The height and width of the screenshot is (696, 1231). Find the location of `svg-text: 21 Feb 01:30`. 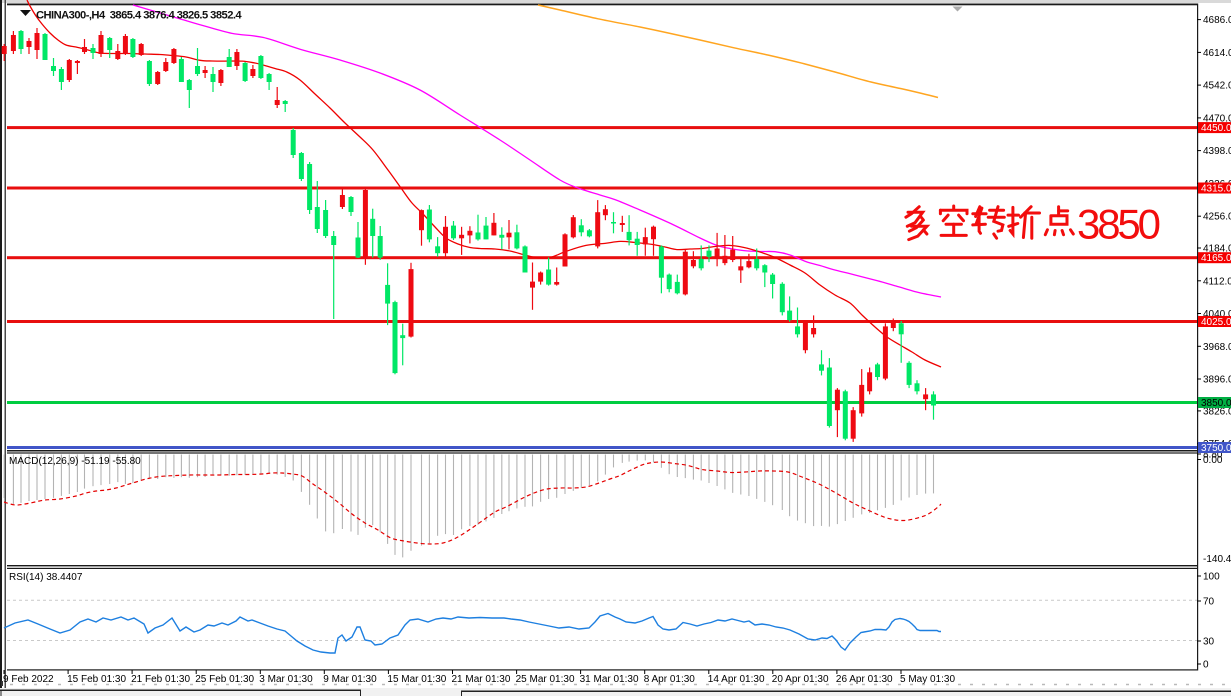

svg-text: 21 Feb 01:30 is located at coordinates (160, 679).